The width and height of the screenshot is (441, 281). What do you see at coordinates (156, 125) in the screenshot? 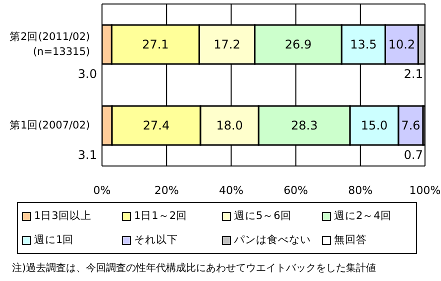
I see `data-label: 27.4` at bounding box center [156, 125].